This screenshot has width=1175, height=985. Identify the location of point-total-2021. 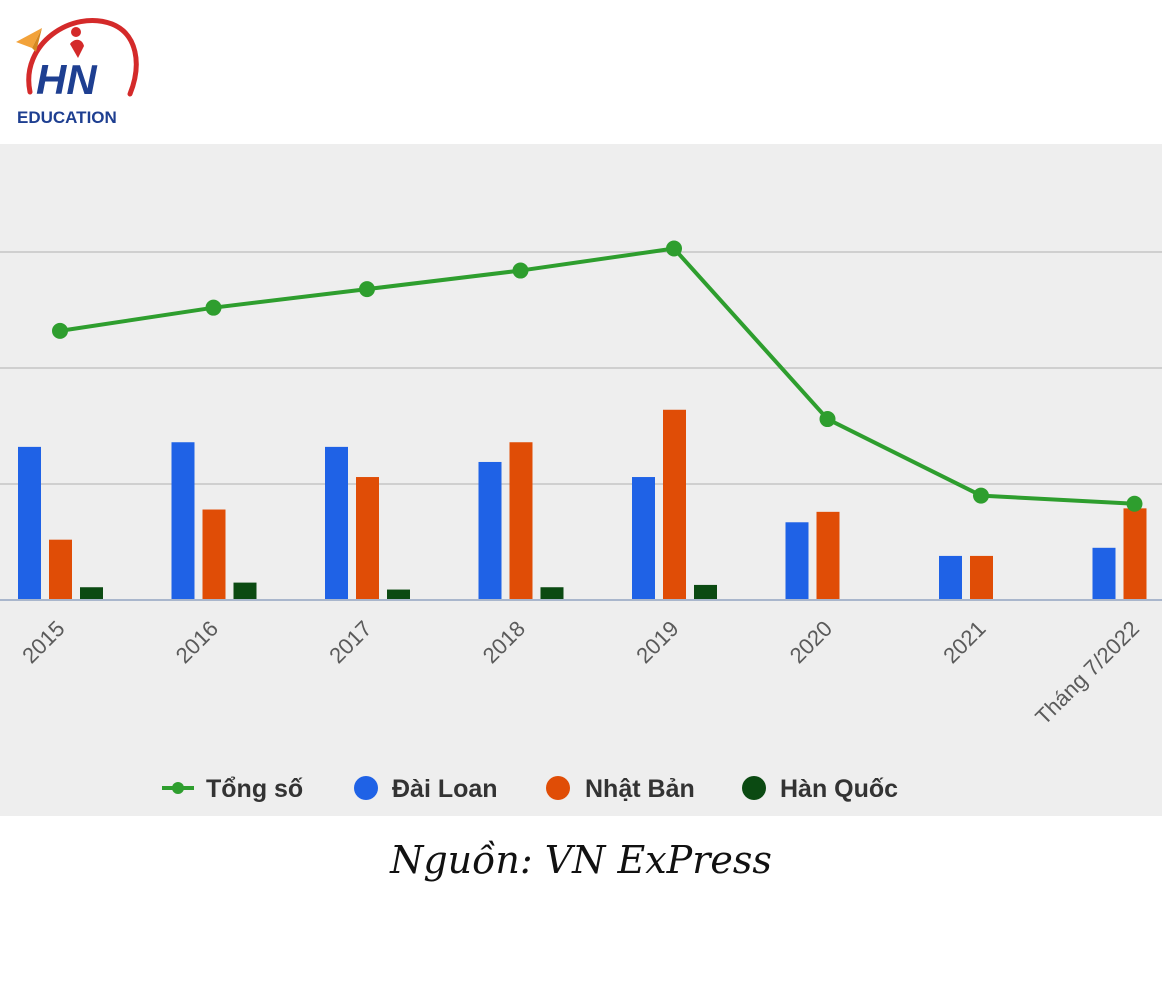
(981, 495).